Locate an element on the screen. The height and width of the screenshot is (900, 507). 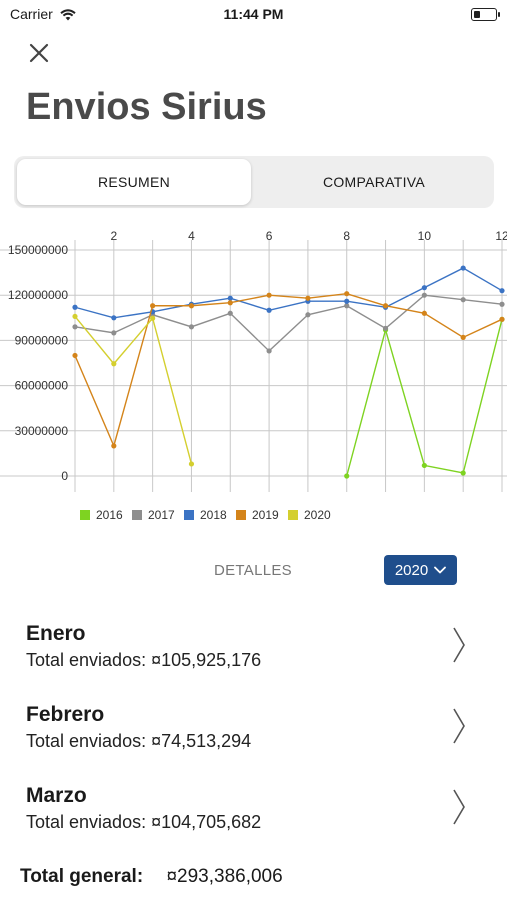
close-button is located at coordinates (39, 53).